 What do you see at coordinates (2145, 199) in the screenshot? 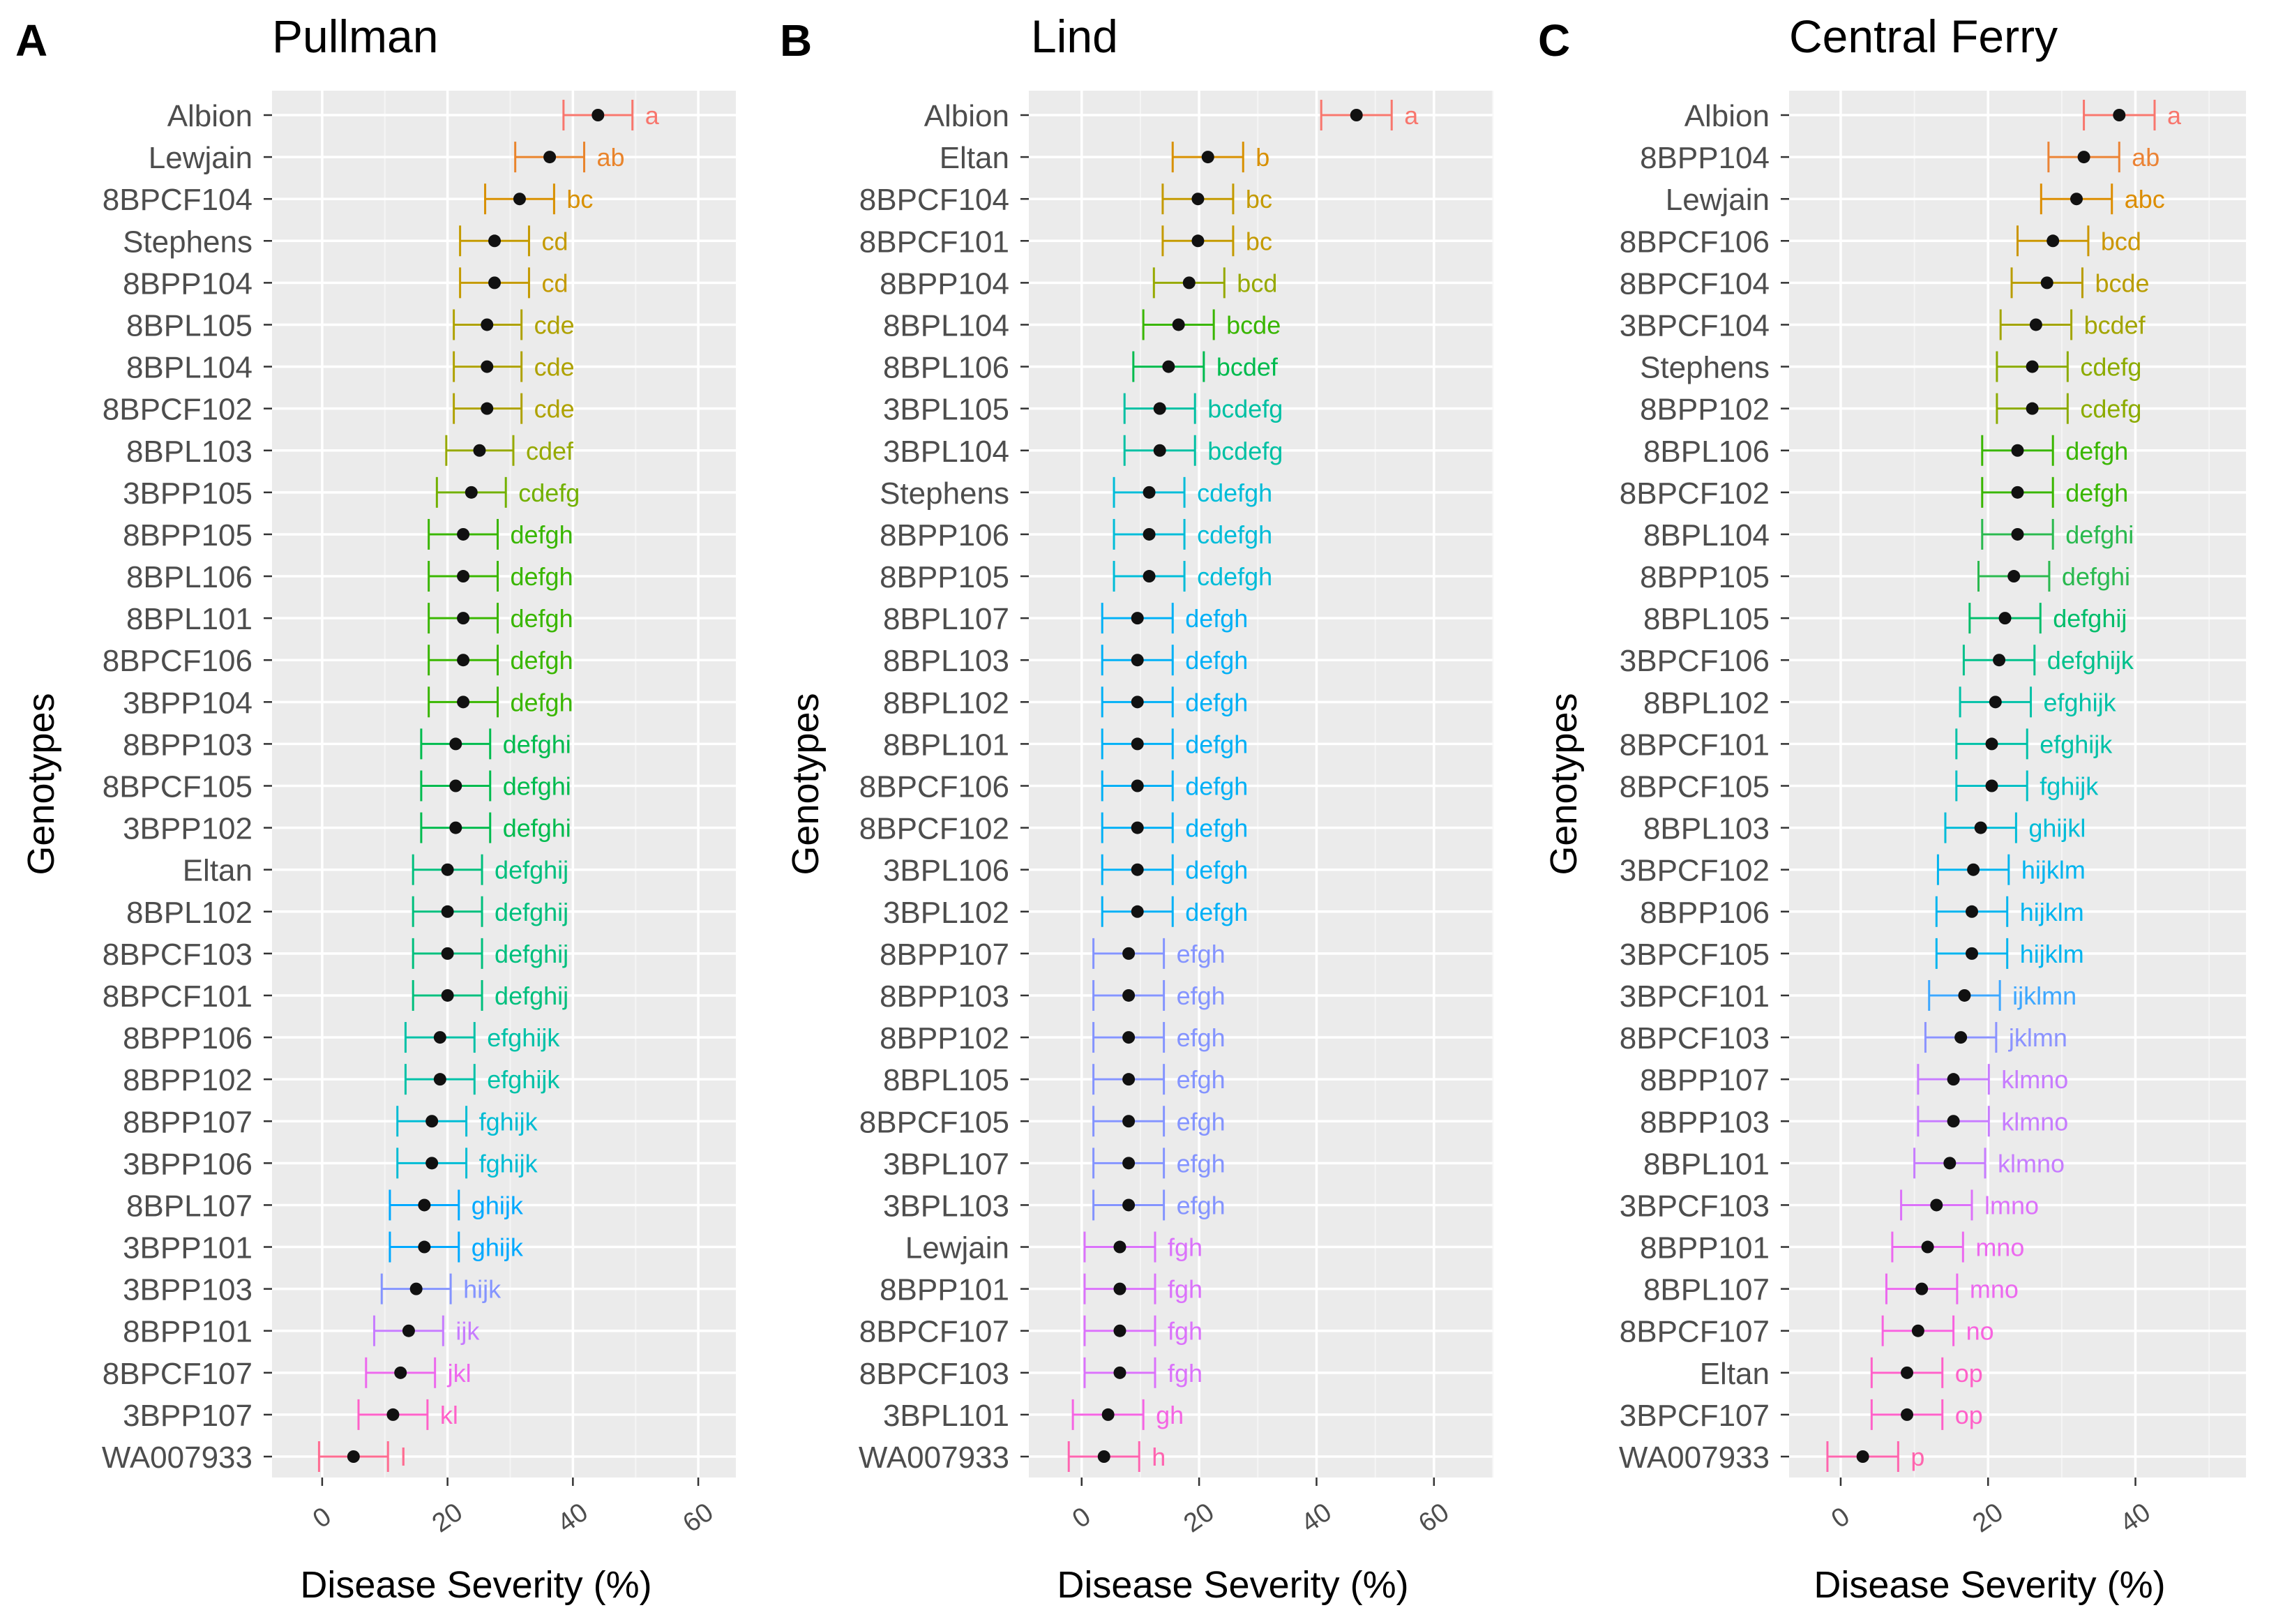
I see `group-letter: abc` at bounding box center [2145, 199].